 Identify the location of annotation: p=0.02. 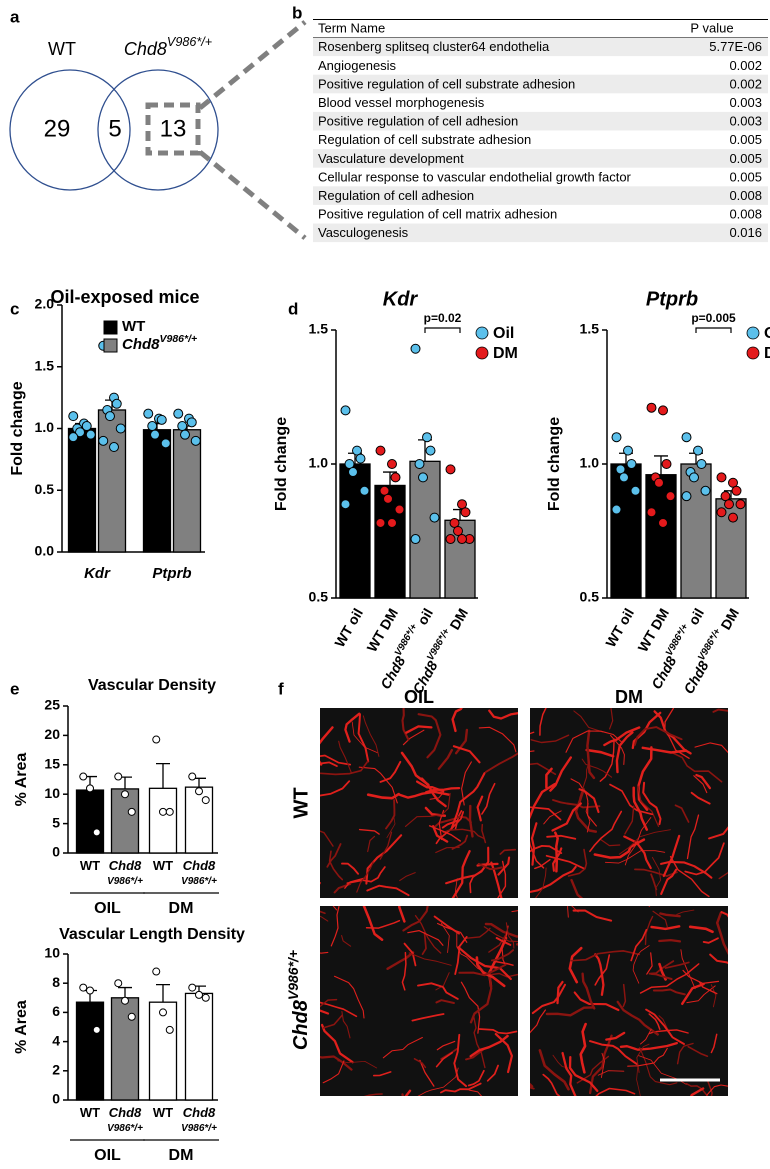
(443, 318).